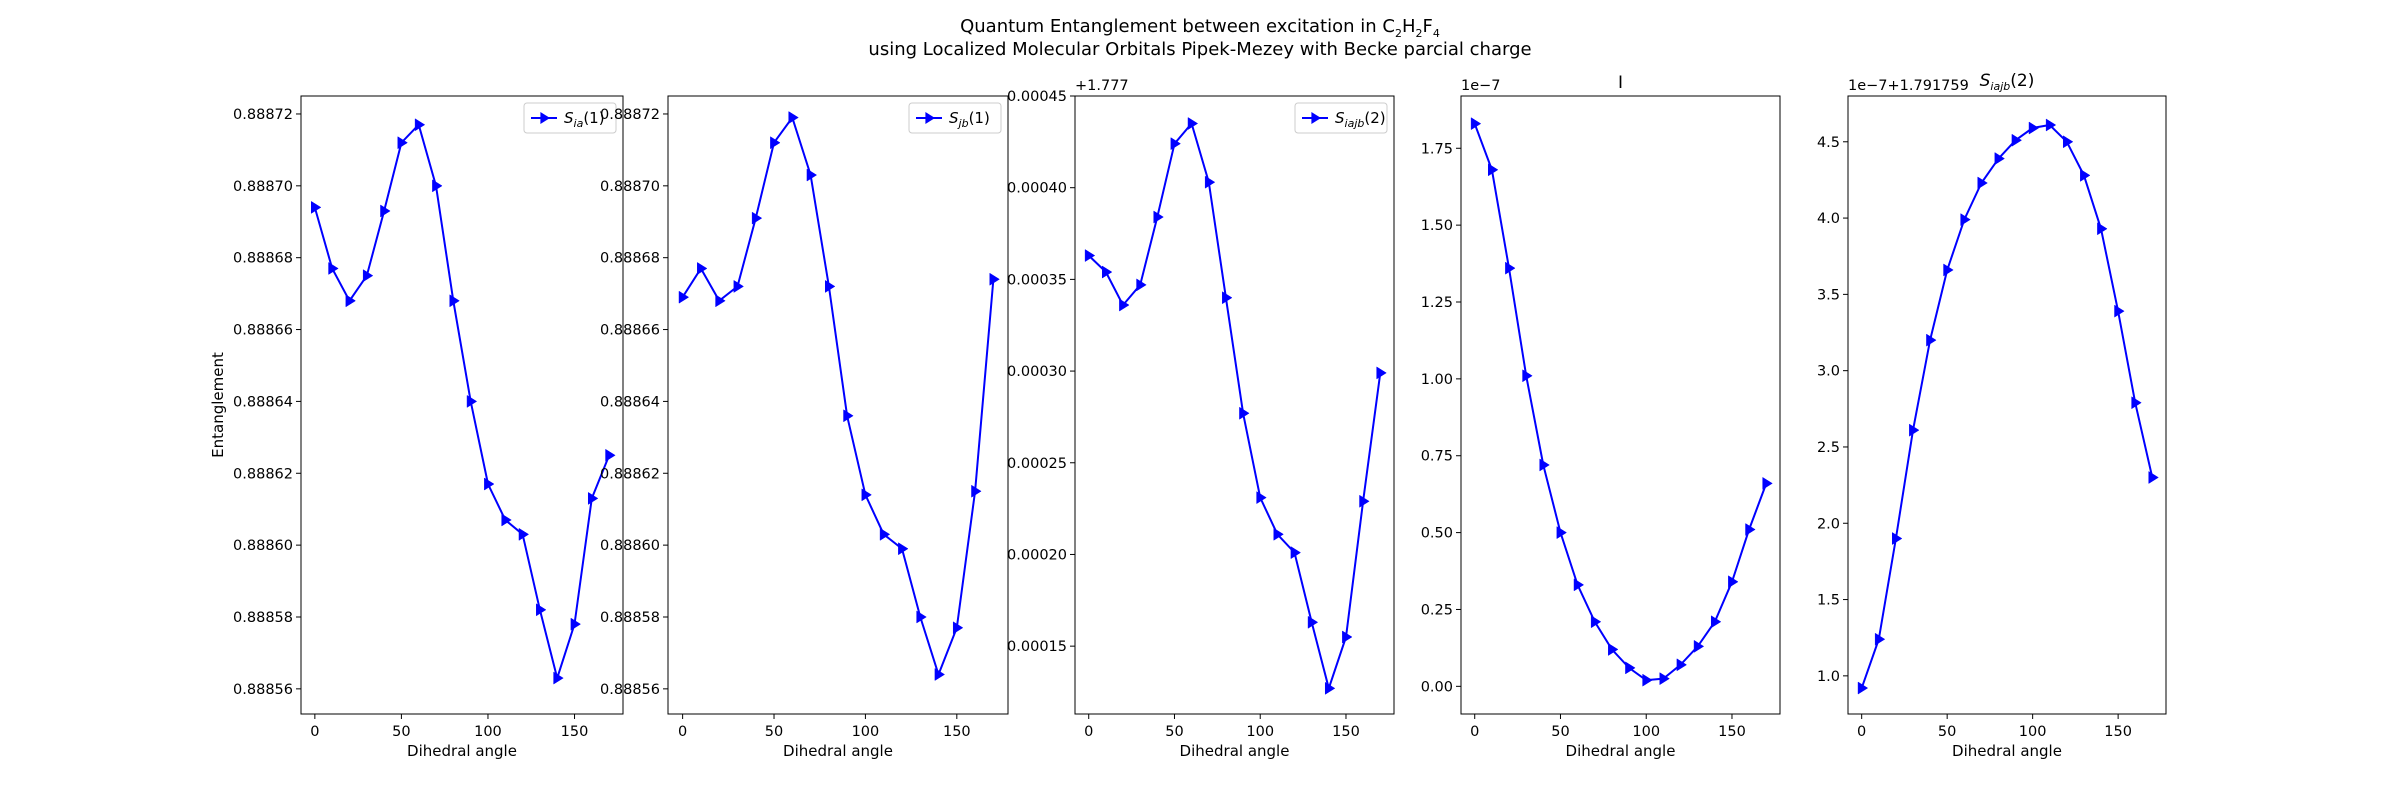  I want to click on legend: Sjb(1), so click(955, 118).